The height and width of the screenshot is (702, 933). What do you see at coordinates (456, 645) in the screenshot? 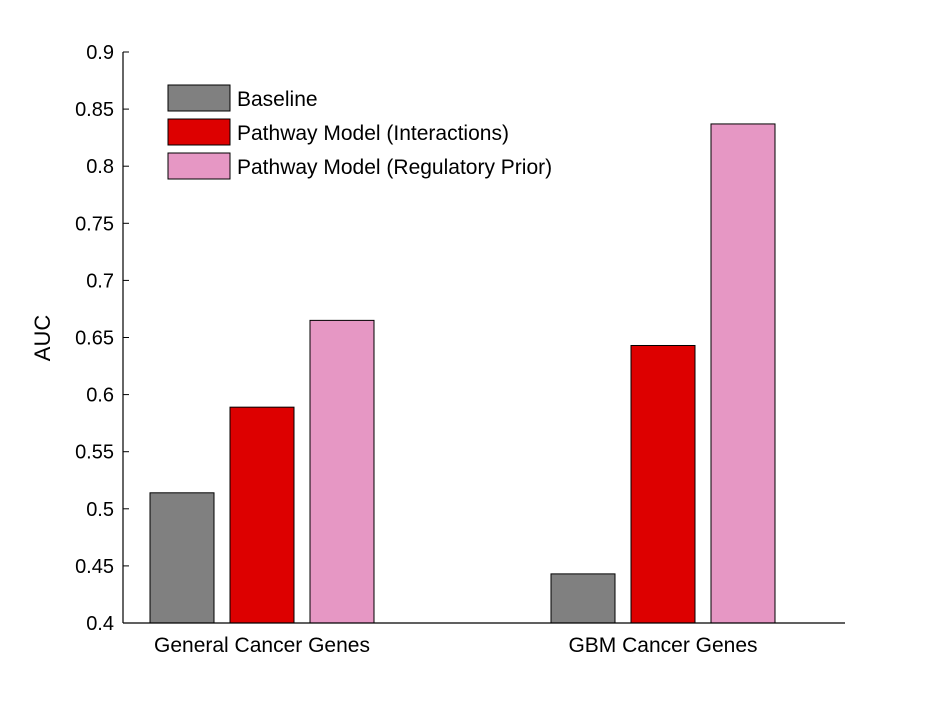
I see `x-category-labels: General Cancer Genes GBM Cancer Genes` at bounding box center [456, 645].